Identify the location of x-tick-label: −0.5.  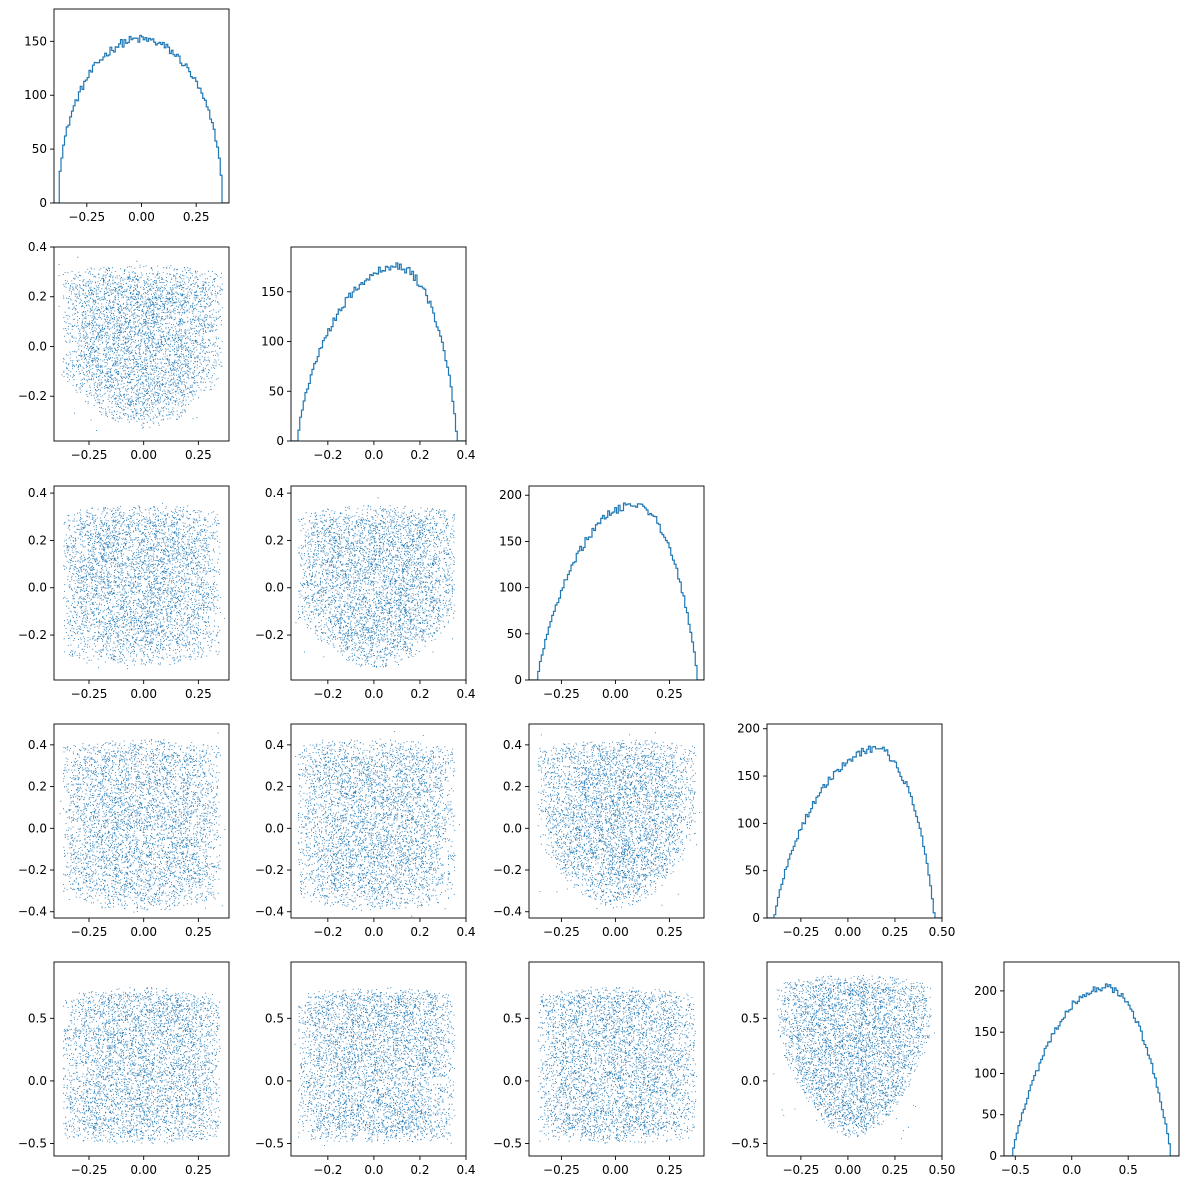
(1015, 1170).